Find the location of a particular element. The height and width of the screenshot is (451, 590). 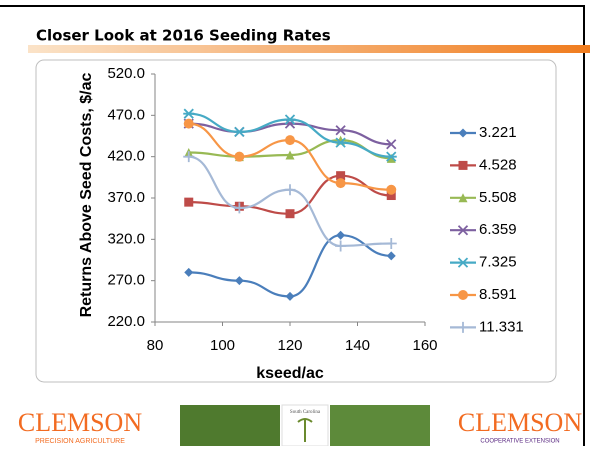

x-tick-label: 120 is located at coordinates (289, 345).